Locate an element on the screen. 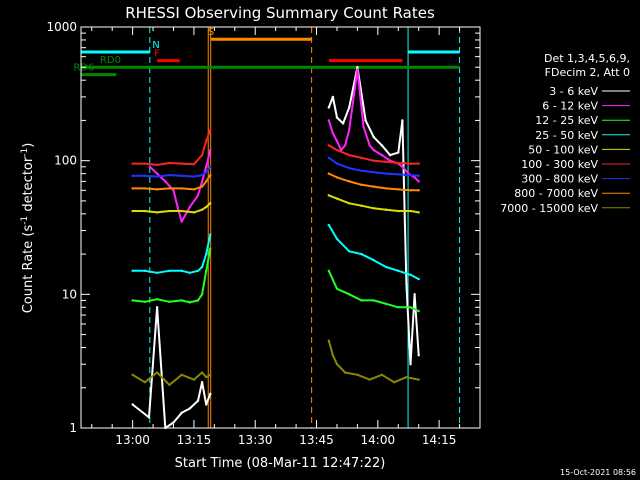  legend-label-7: 800 - 7000 keV is located at coordinates (556, 193).